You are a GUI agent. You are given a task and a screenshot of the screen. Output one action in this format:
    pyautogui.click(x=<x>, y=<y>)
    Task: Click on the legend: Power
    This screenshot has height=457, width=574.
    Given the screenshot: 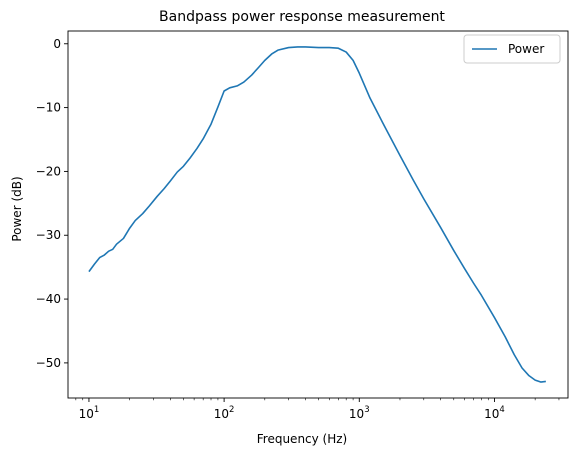 What is the action you would take?
    pyautogui.click(x=512, y=49)
    